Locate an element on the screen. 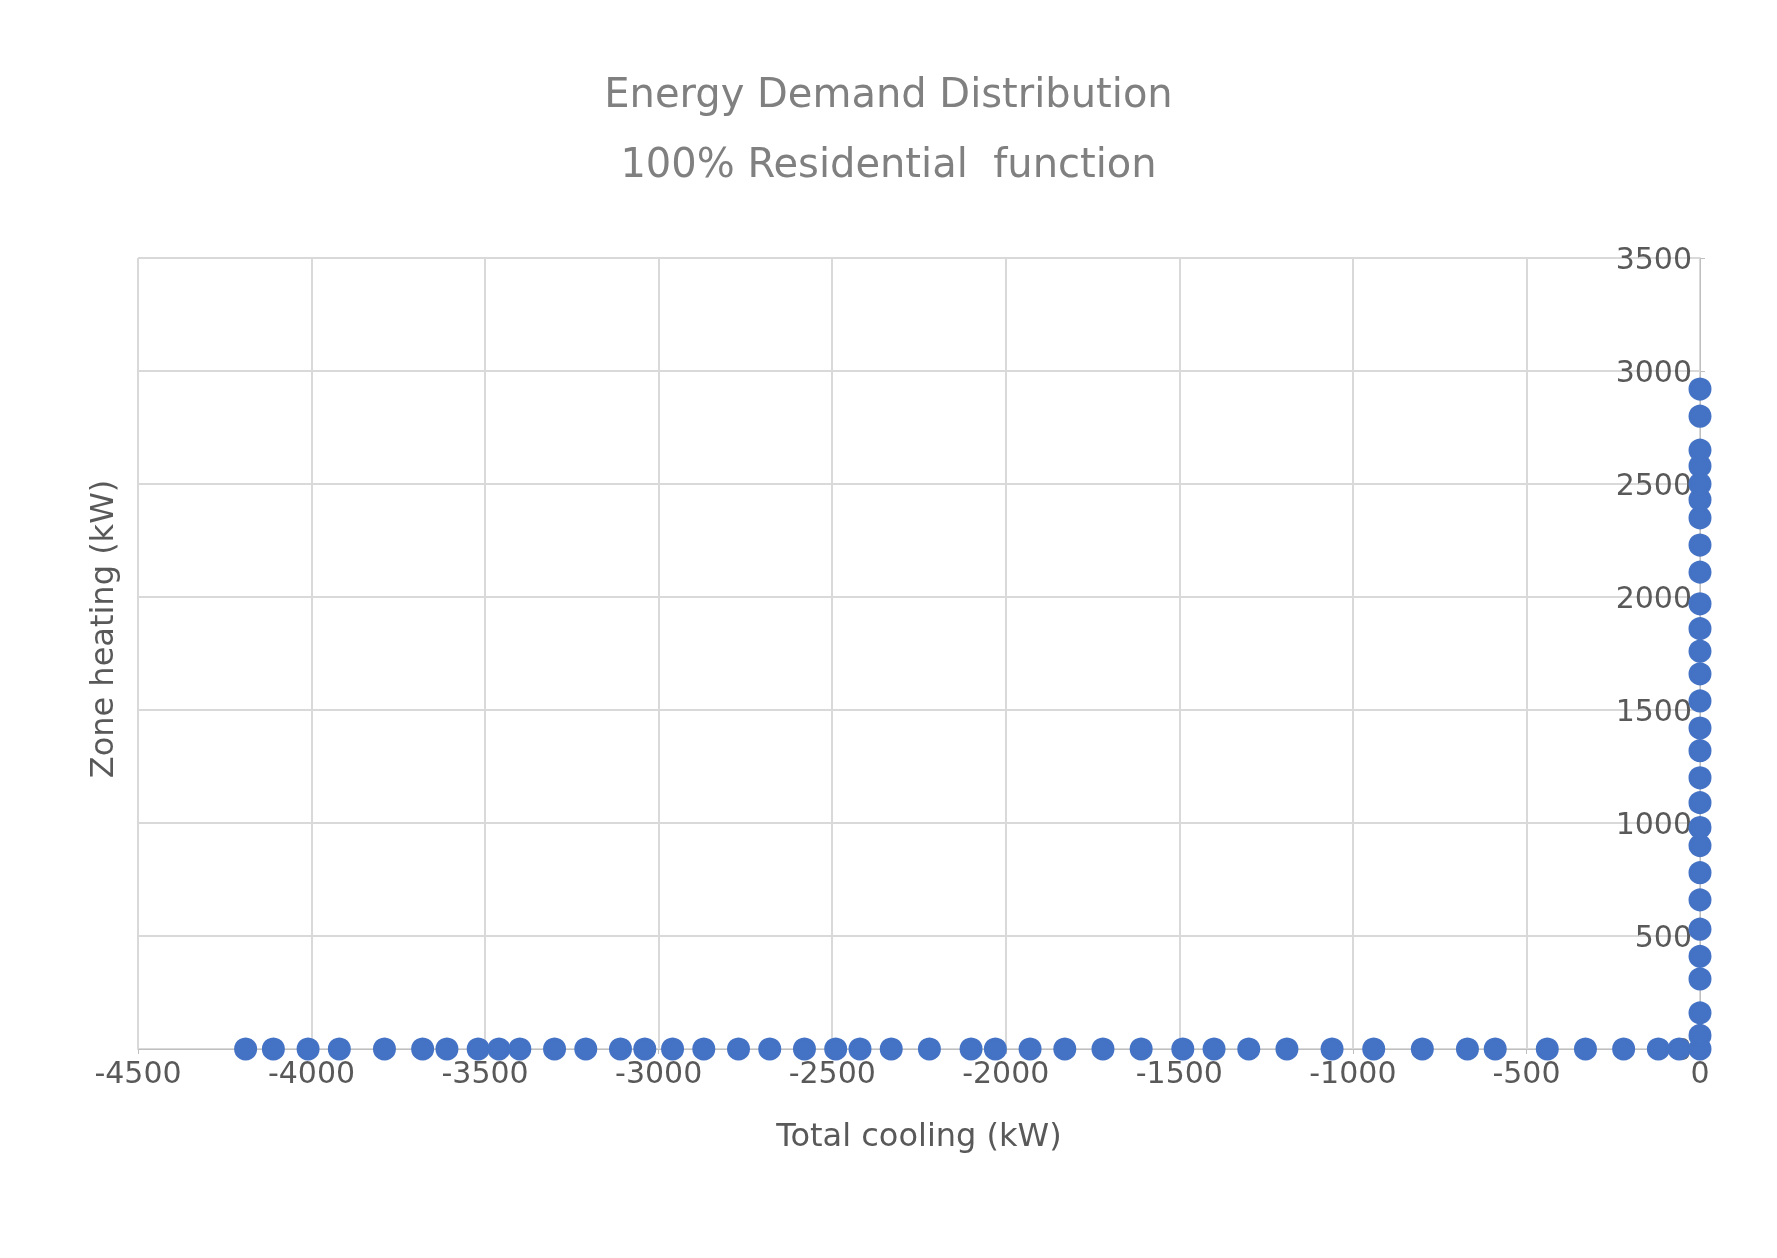 Image resolution: width=1777 pixels, height=1258 pixels. x-tick-label: -3000 is located at coordinates (659, 1072).